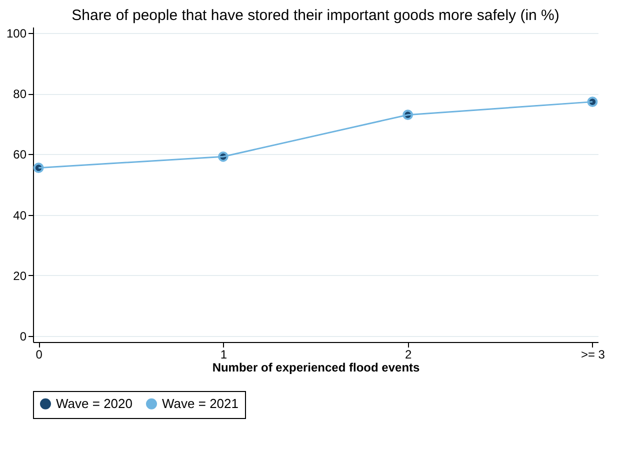 The height and width of the screenshot is (460, 641). Describe the element at coordinates (20, 215) in the screenshot. I see `y-tick-label: 40` at that location.